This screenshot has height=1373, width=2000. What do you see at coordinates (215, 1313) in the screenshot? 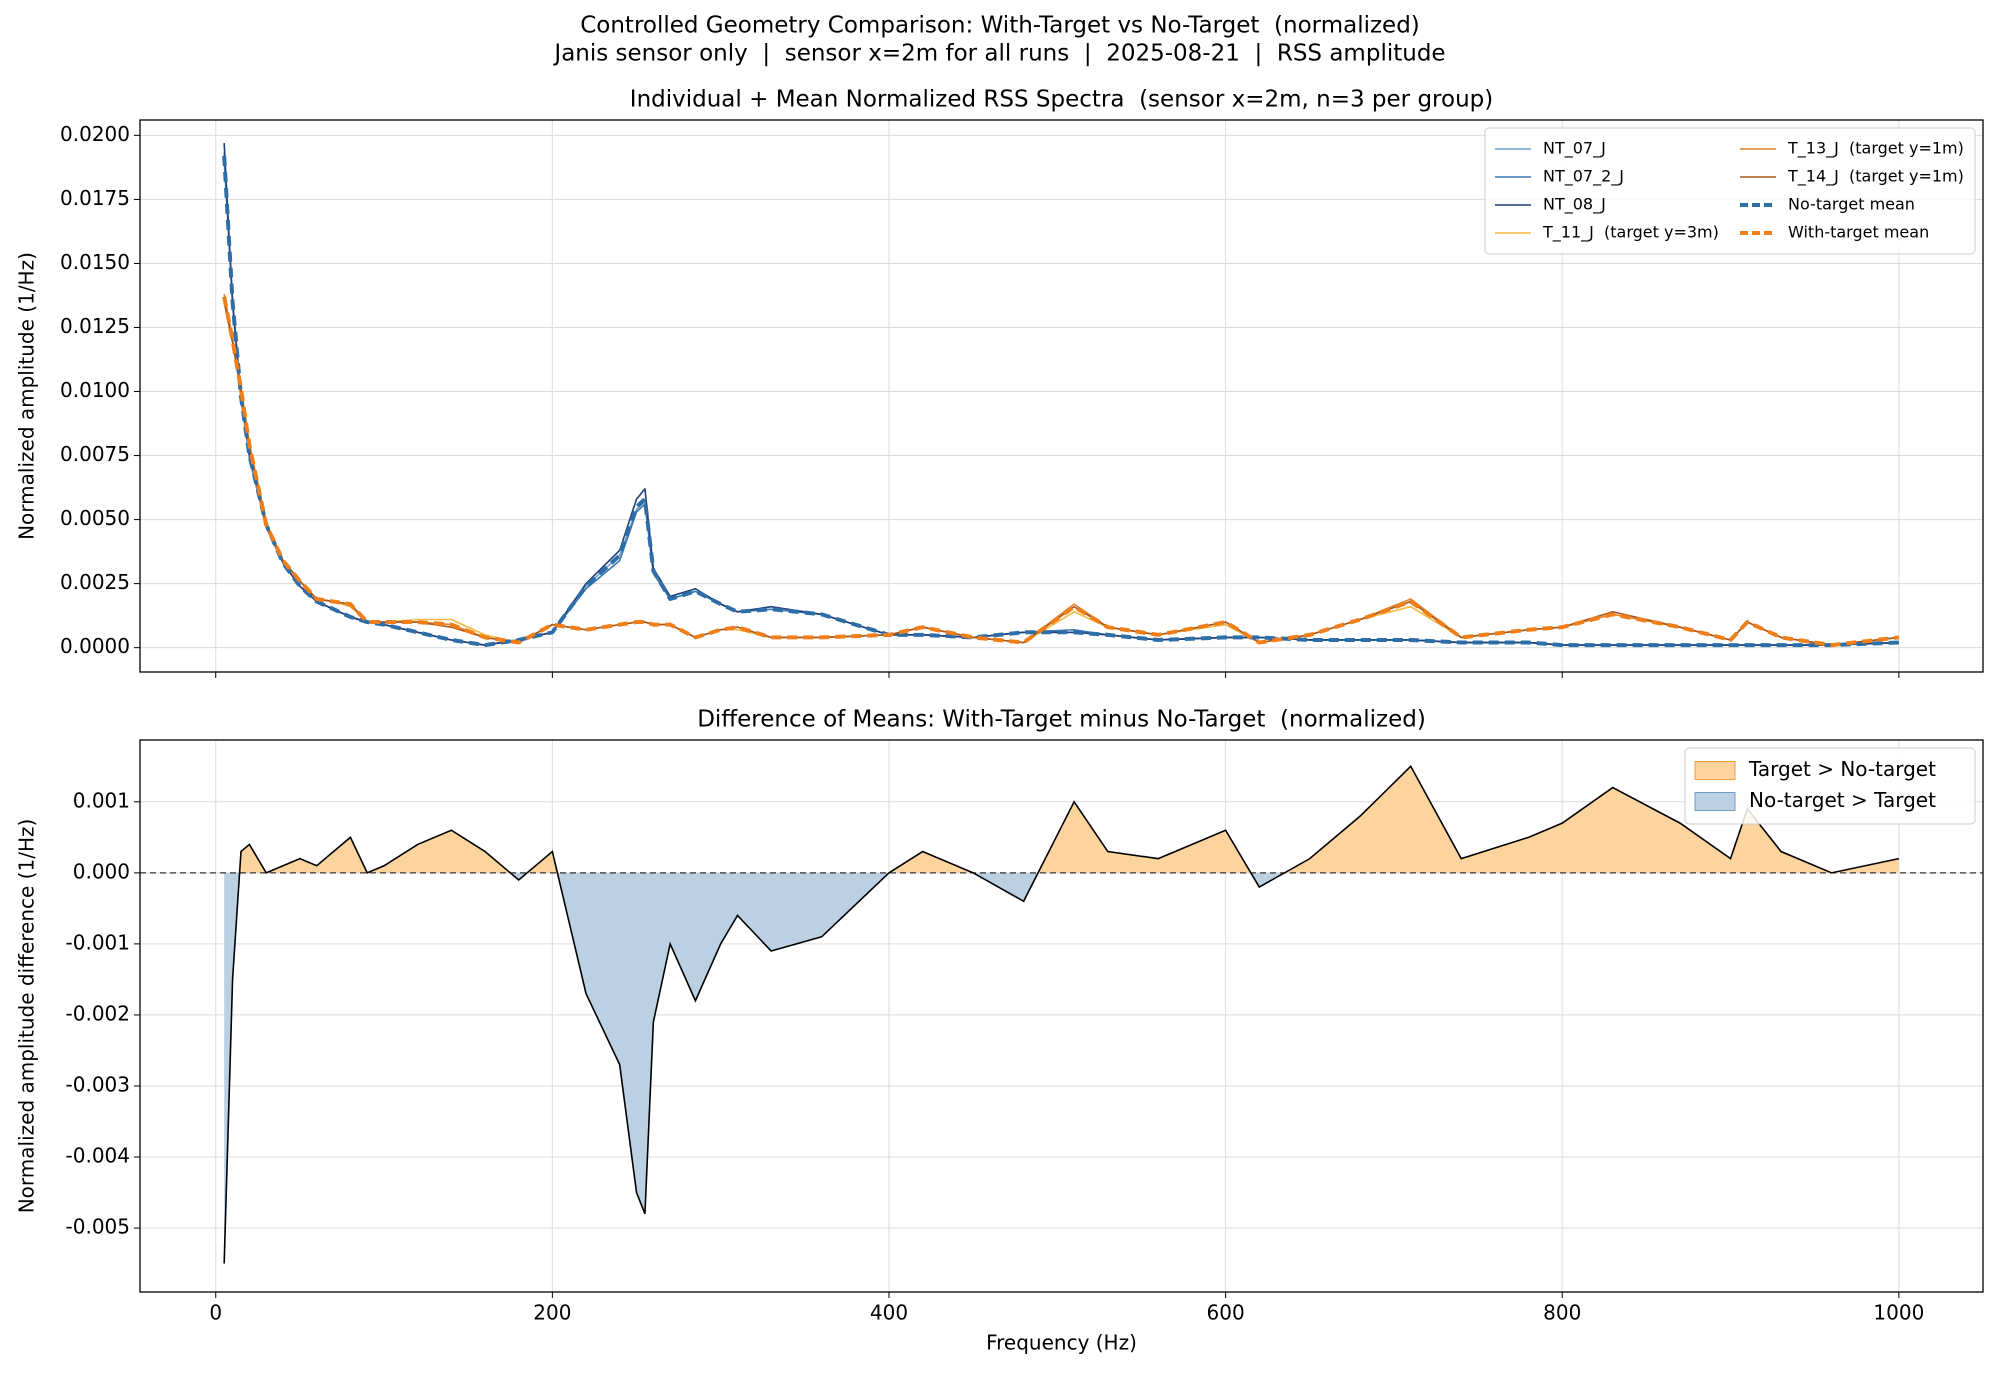
I see `x-tick-label: 0` at bounding box center [215, 1313].